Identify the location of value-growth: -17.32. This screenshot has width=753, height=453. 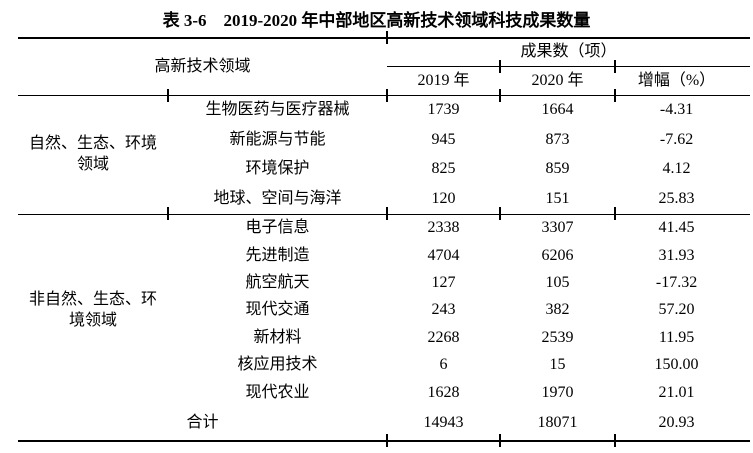
(676, 283).